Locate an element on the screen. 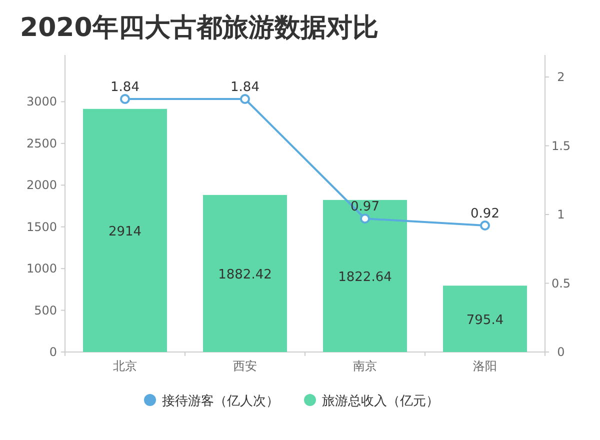 The width and height of the screenshot is (600, 440). data-label: 1822.64 is located at coordinates (365, 277).